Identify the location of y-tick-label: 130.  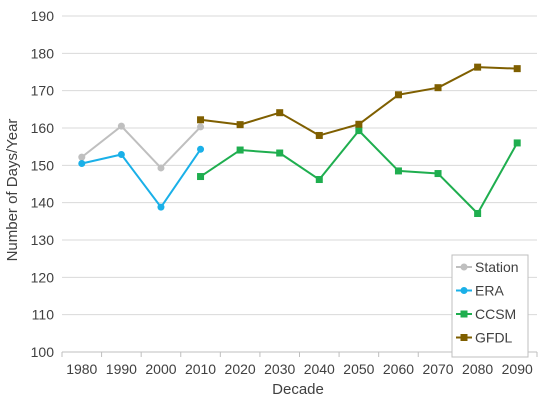
(43, 240).